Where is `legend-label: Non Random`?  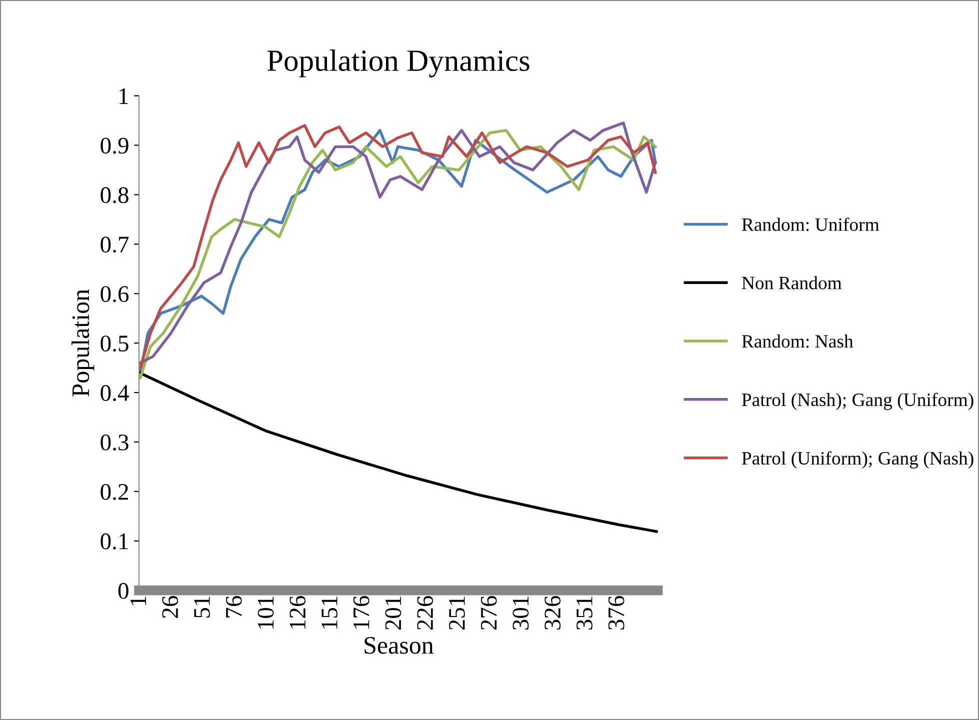 legend-label: Non Random is located at coordinates (792, 283).